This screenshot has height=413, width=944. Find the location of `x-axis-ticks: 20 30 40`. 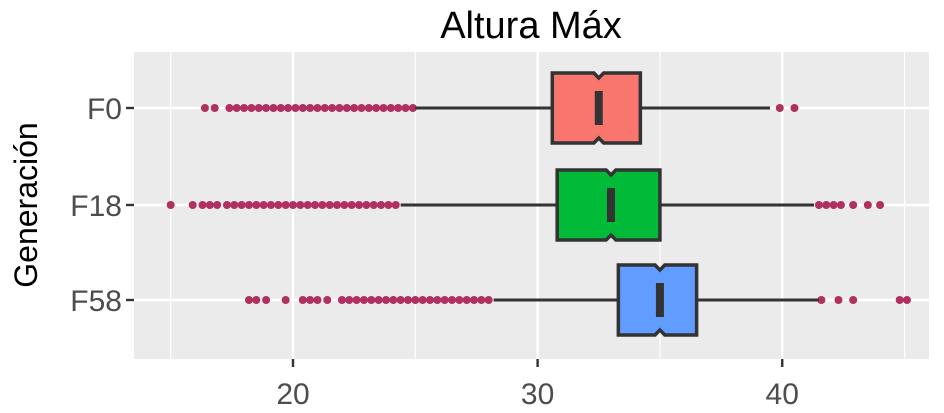

x-axis-ticks: 20 30 40 is located at coordinates (537, 385).